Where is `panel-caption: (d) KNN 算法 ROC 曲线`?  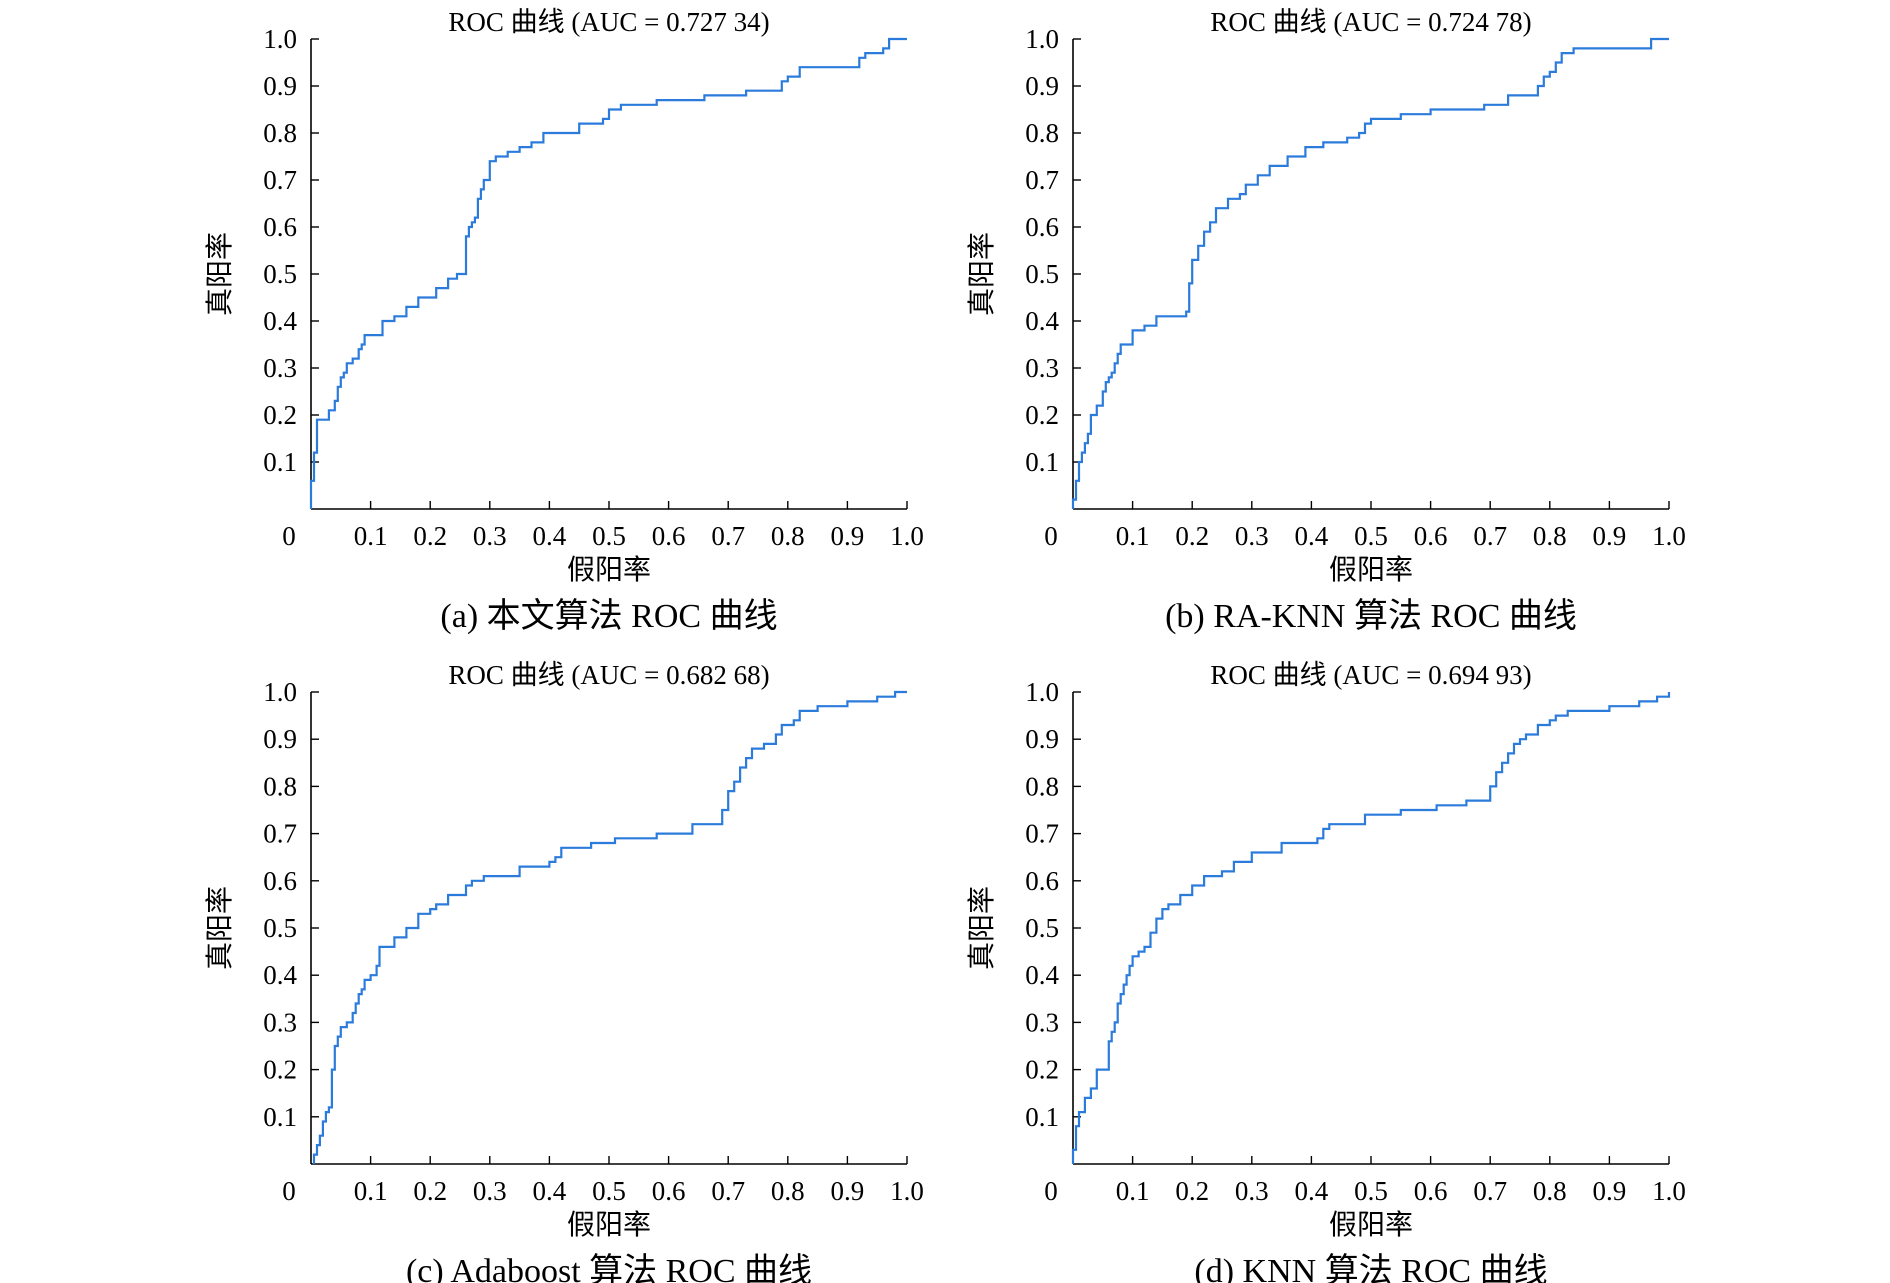 panel-caption: (d) KNN 算法 ROC 曲线 is located at coordinates (1370, 1267).